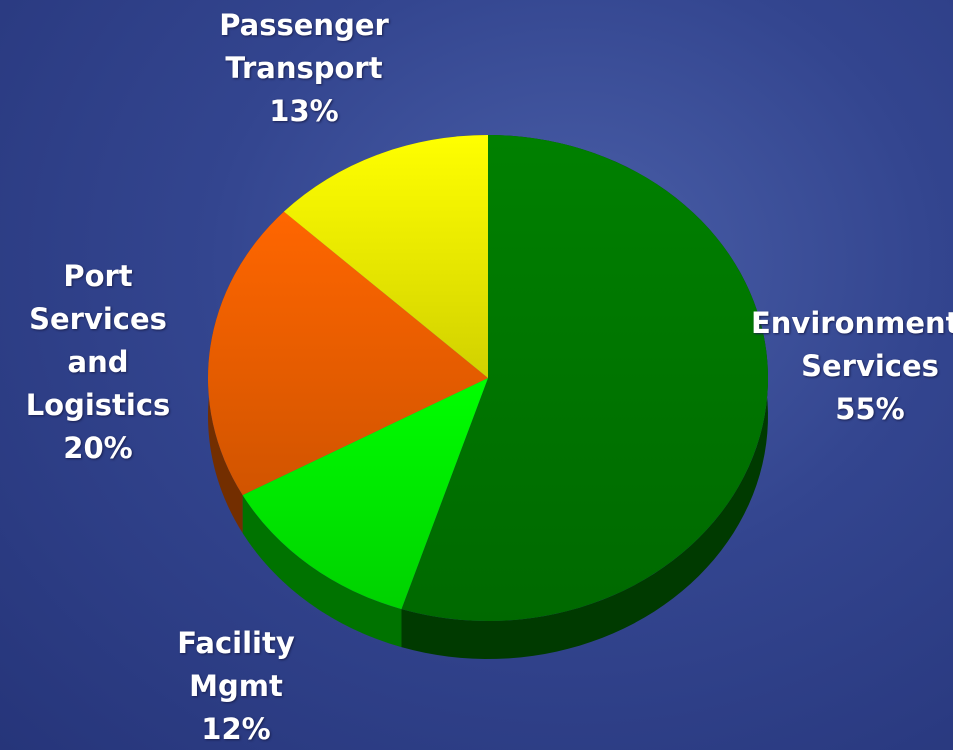 Image resolution: width=953 pixels, height=750 pixels. I want to click on category-name: Passenger Transport, so click(304, 46).